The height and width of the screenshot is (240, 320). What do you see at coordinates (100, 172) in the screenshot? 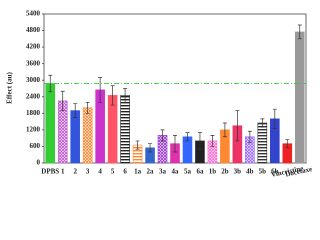
I see `x-tick-label: 4` at bounding box center [100, 172].